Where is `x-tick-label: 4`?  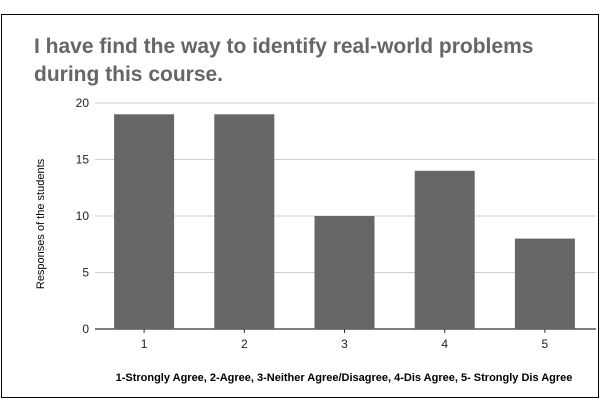
x-tick-label: 4 is located at coordinates (444, 344).